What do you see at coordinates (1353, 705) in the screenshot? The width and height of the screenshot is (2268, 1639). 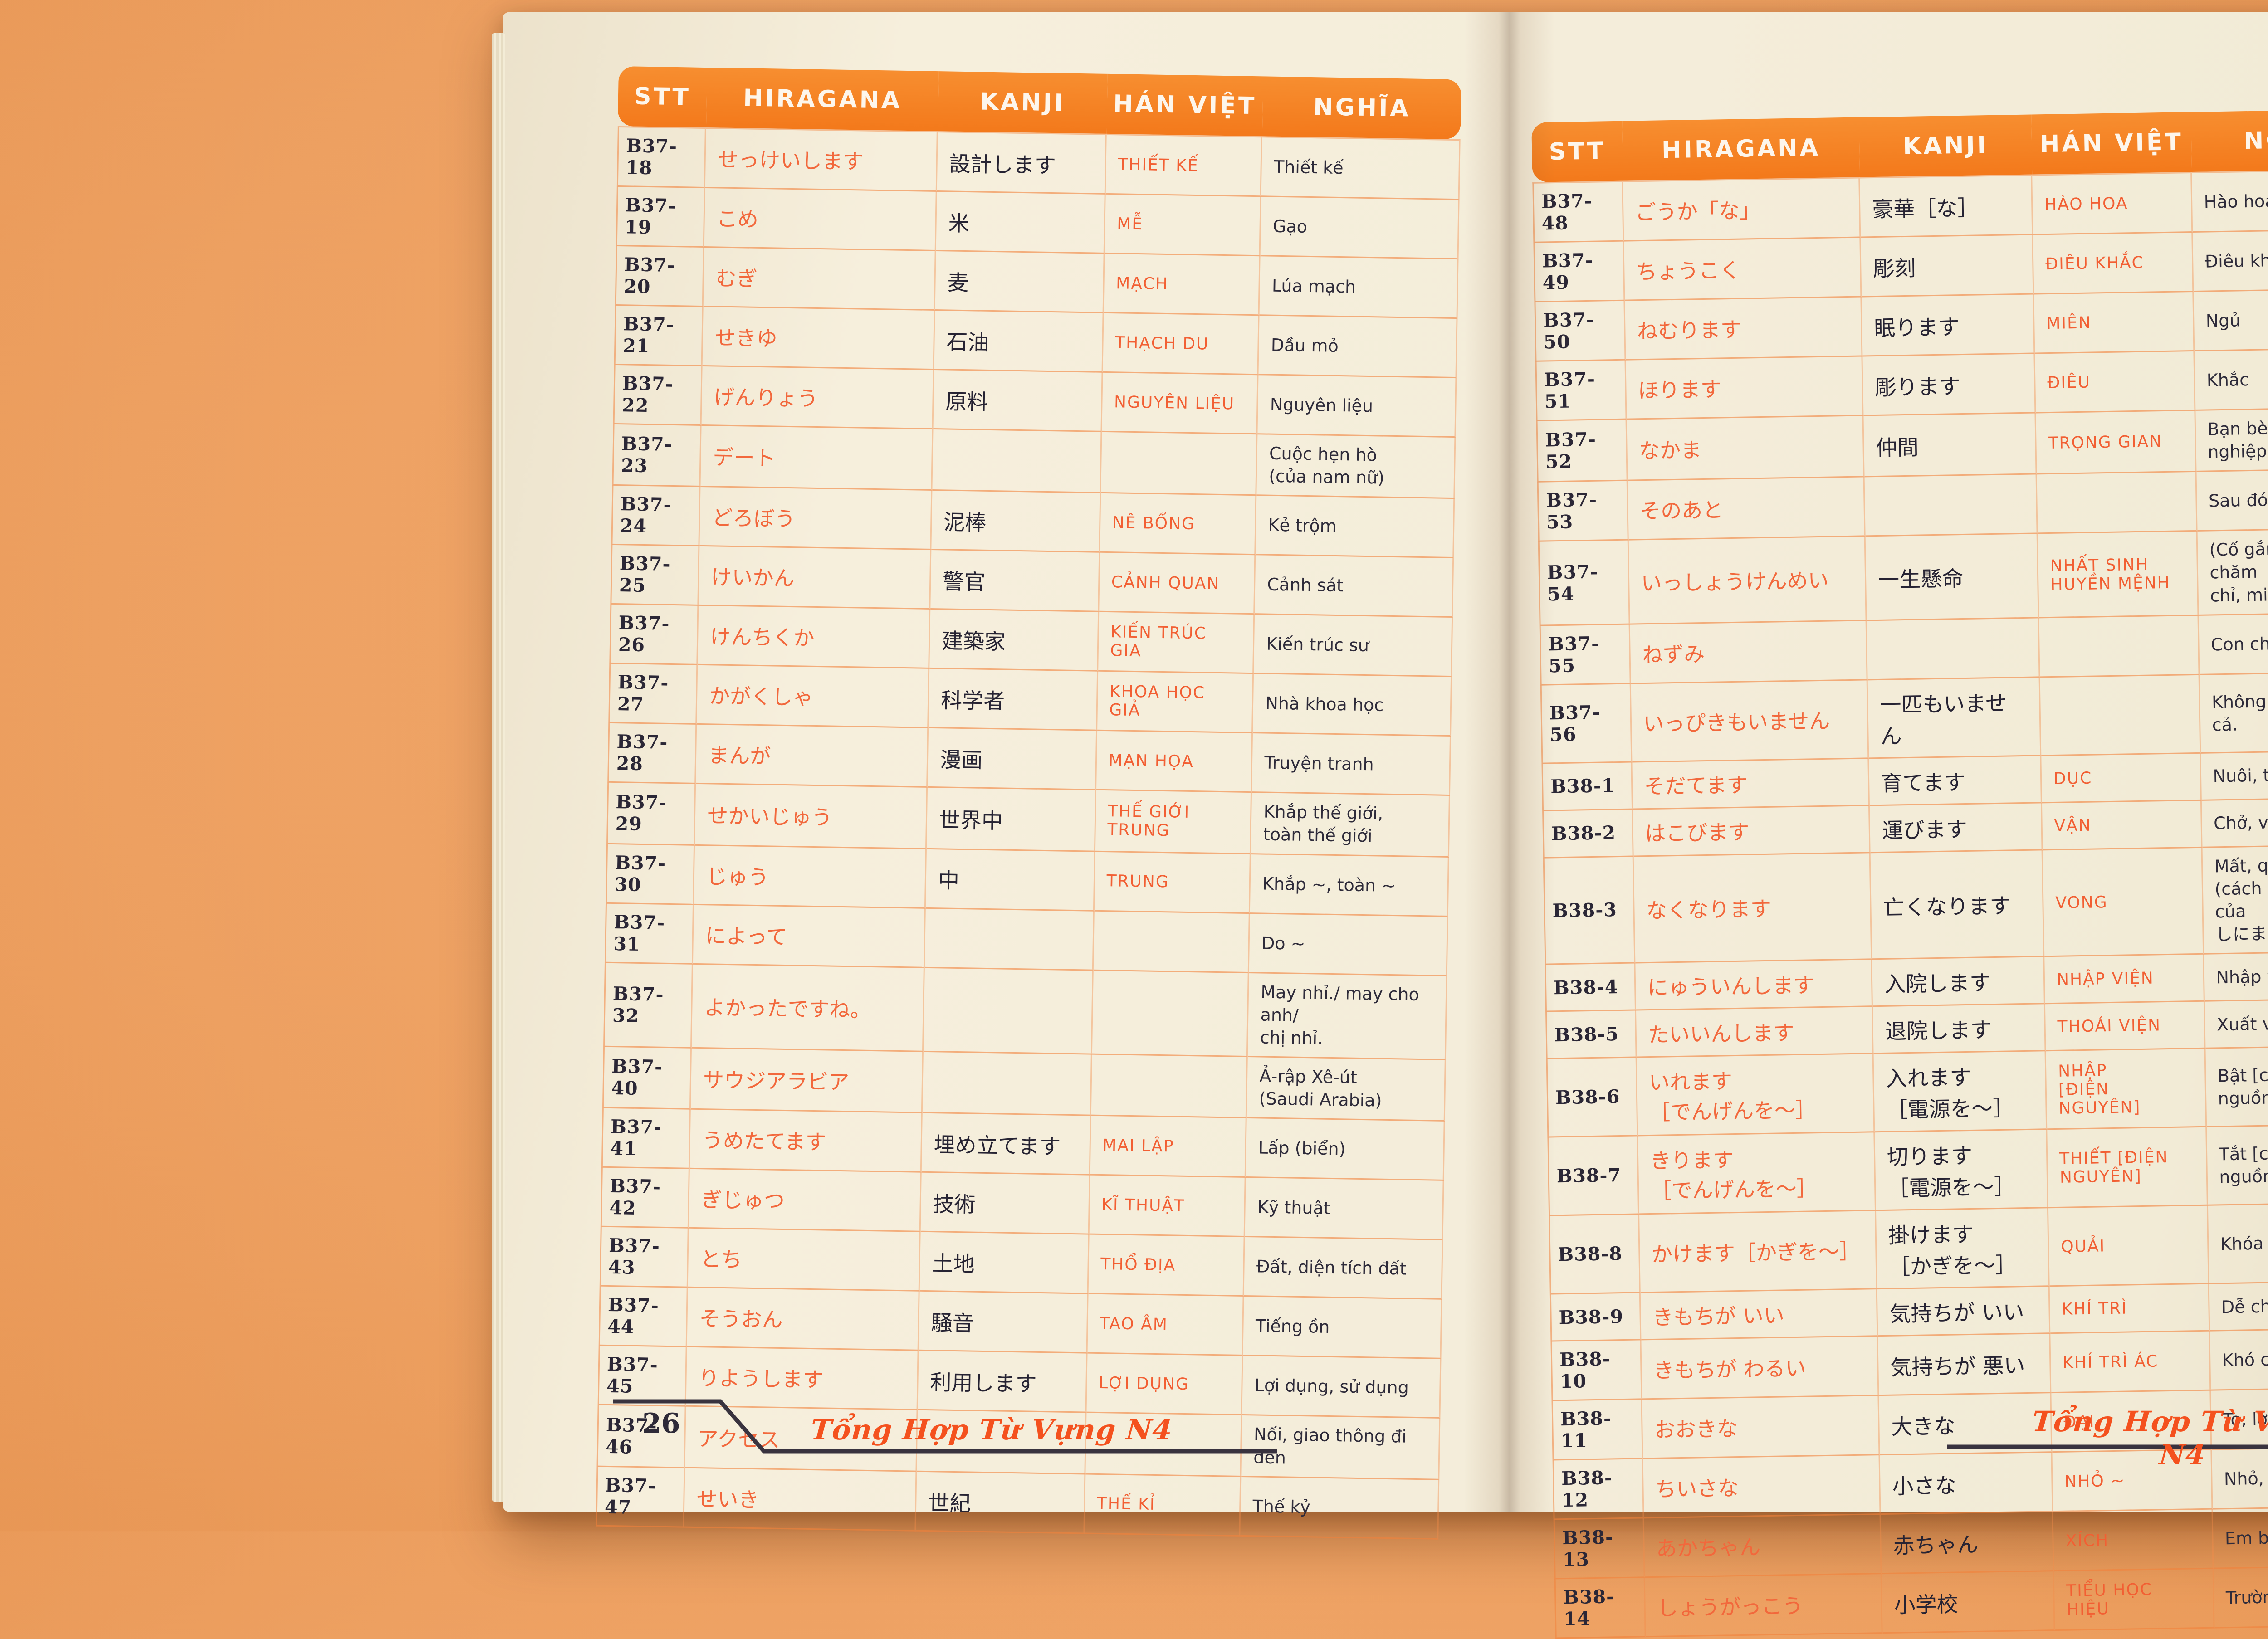 I see `nghia-cell: Nhà khoa học` at bounding box center [1353, 705].